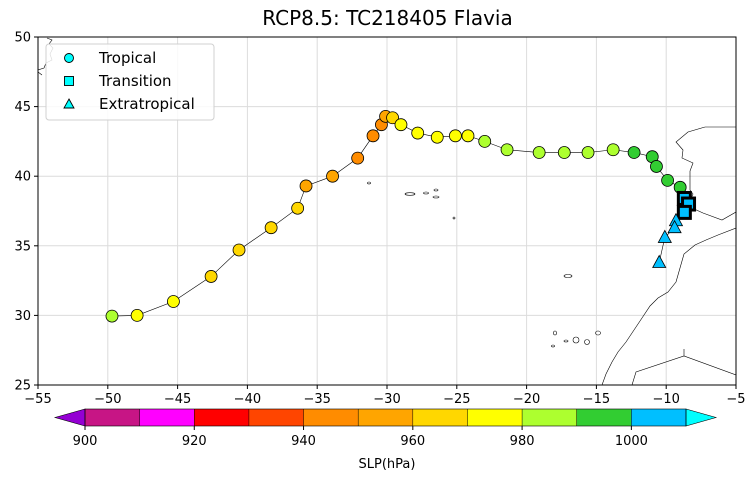 The height and width of the screenshot is (480, 755). I want to click on colorbar-tick-label: 960, so click(412, 441).